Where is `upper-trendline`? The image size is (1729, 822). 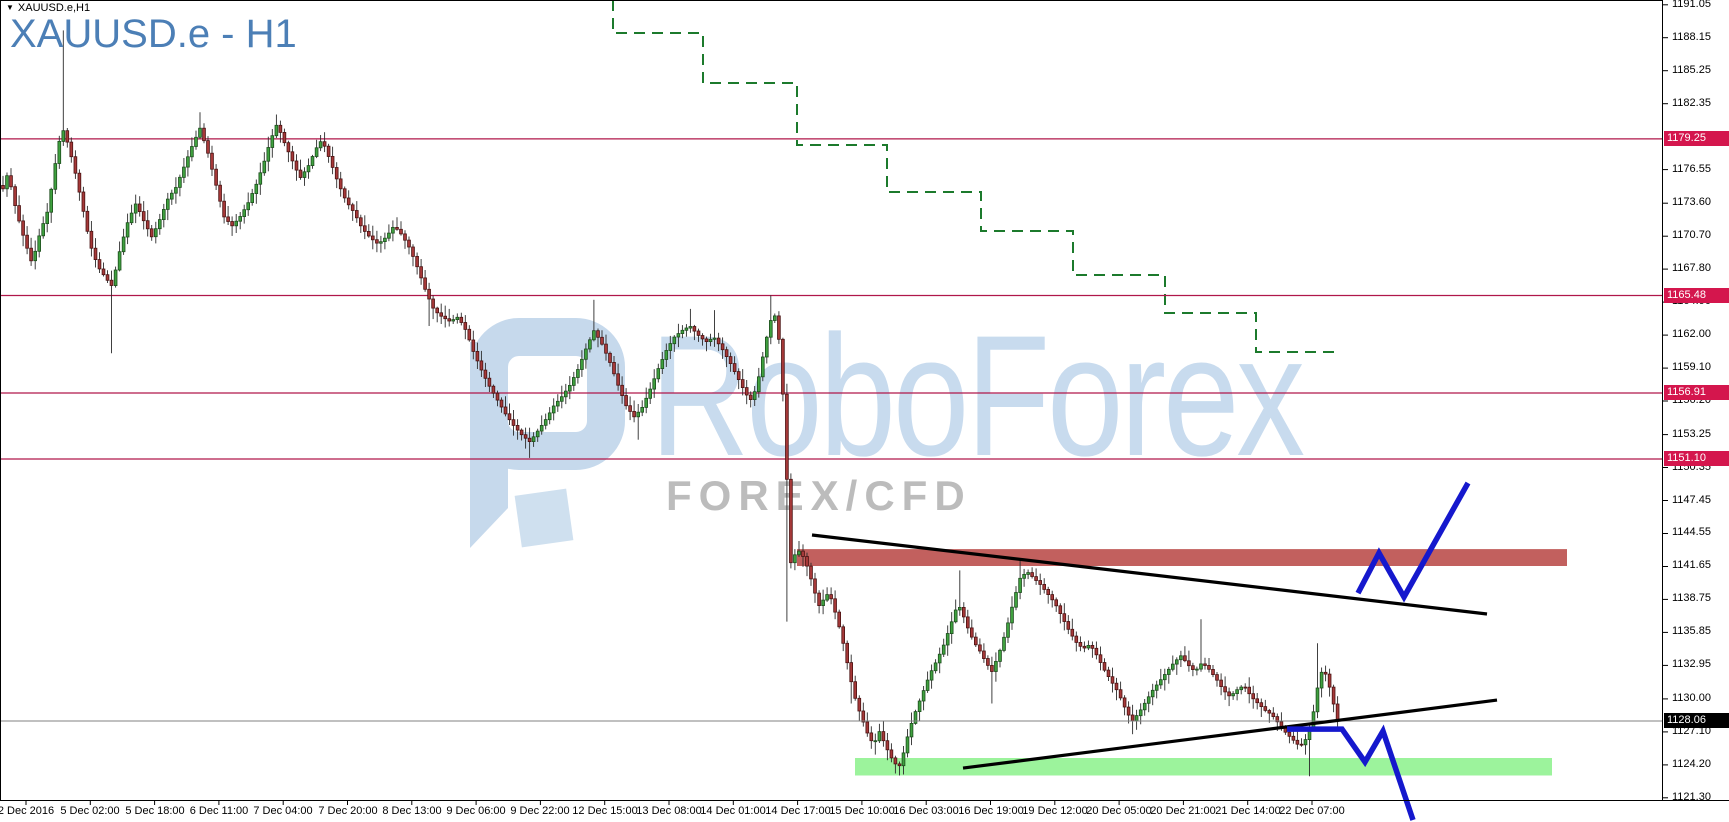
upper-trendline is located at coordinates (1149, 574).